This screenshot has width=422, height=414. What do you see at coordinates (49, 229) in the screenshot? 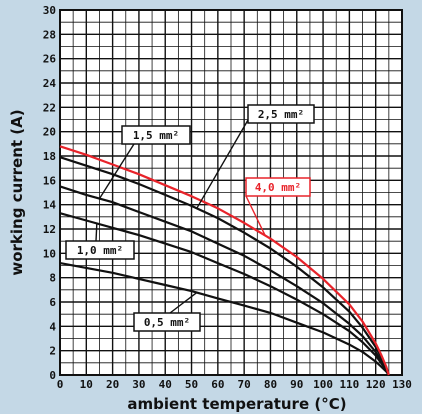
I see `y-tick-label: 12` at bounding box center [49, 229].